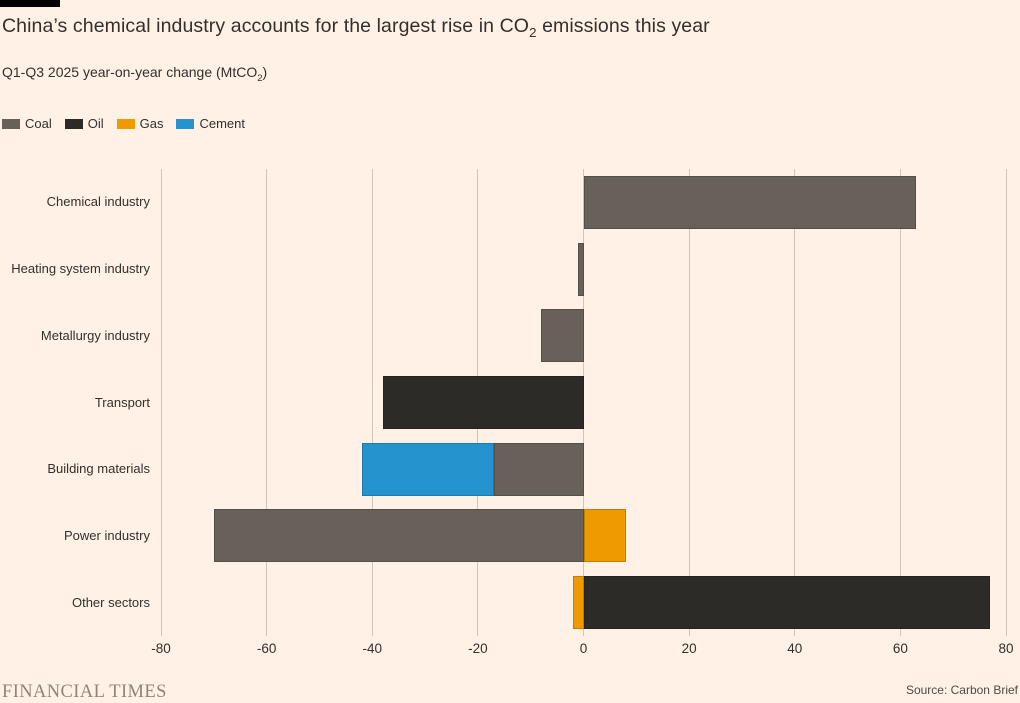 The width and height of the screenshot is (1020, 703). What do you see at coordinates (578, 603) in the screenshot?
I see `bar-other-sectors-gas` at bounding box center [578, 603].